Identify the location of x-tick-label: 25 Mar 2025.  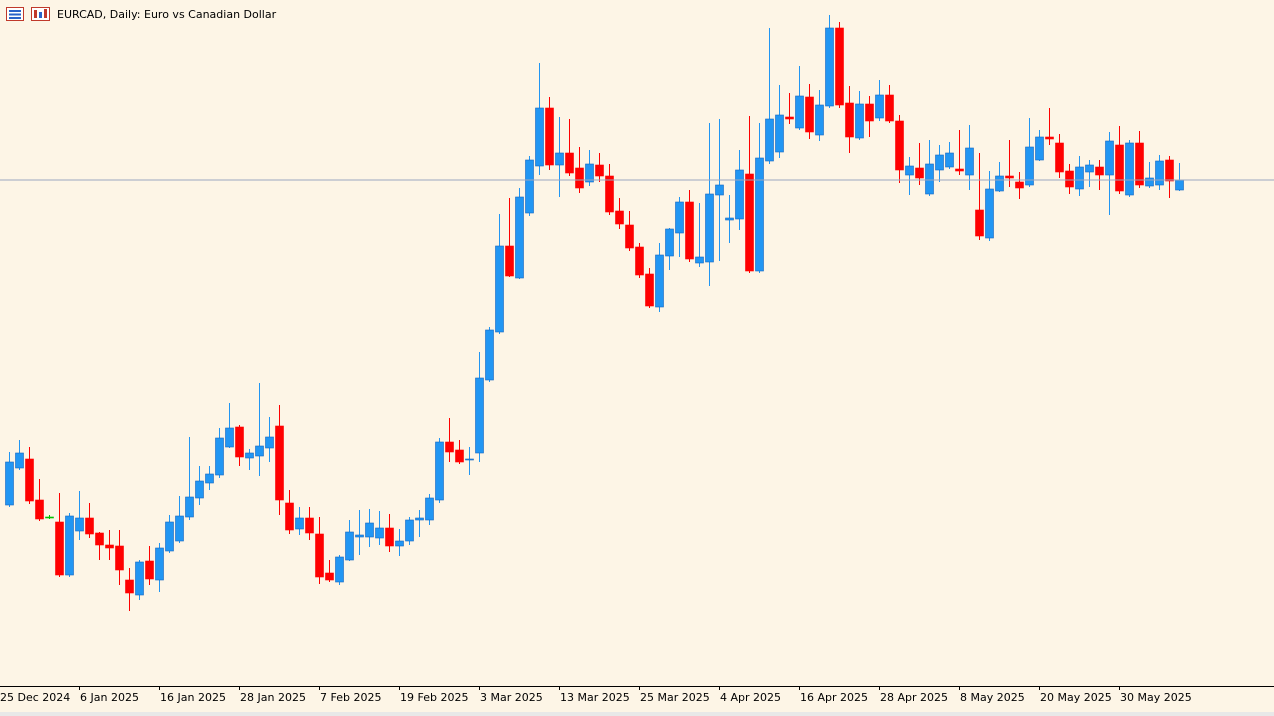
(675, 697).